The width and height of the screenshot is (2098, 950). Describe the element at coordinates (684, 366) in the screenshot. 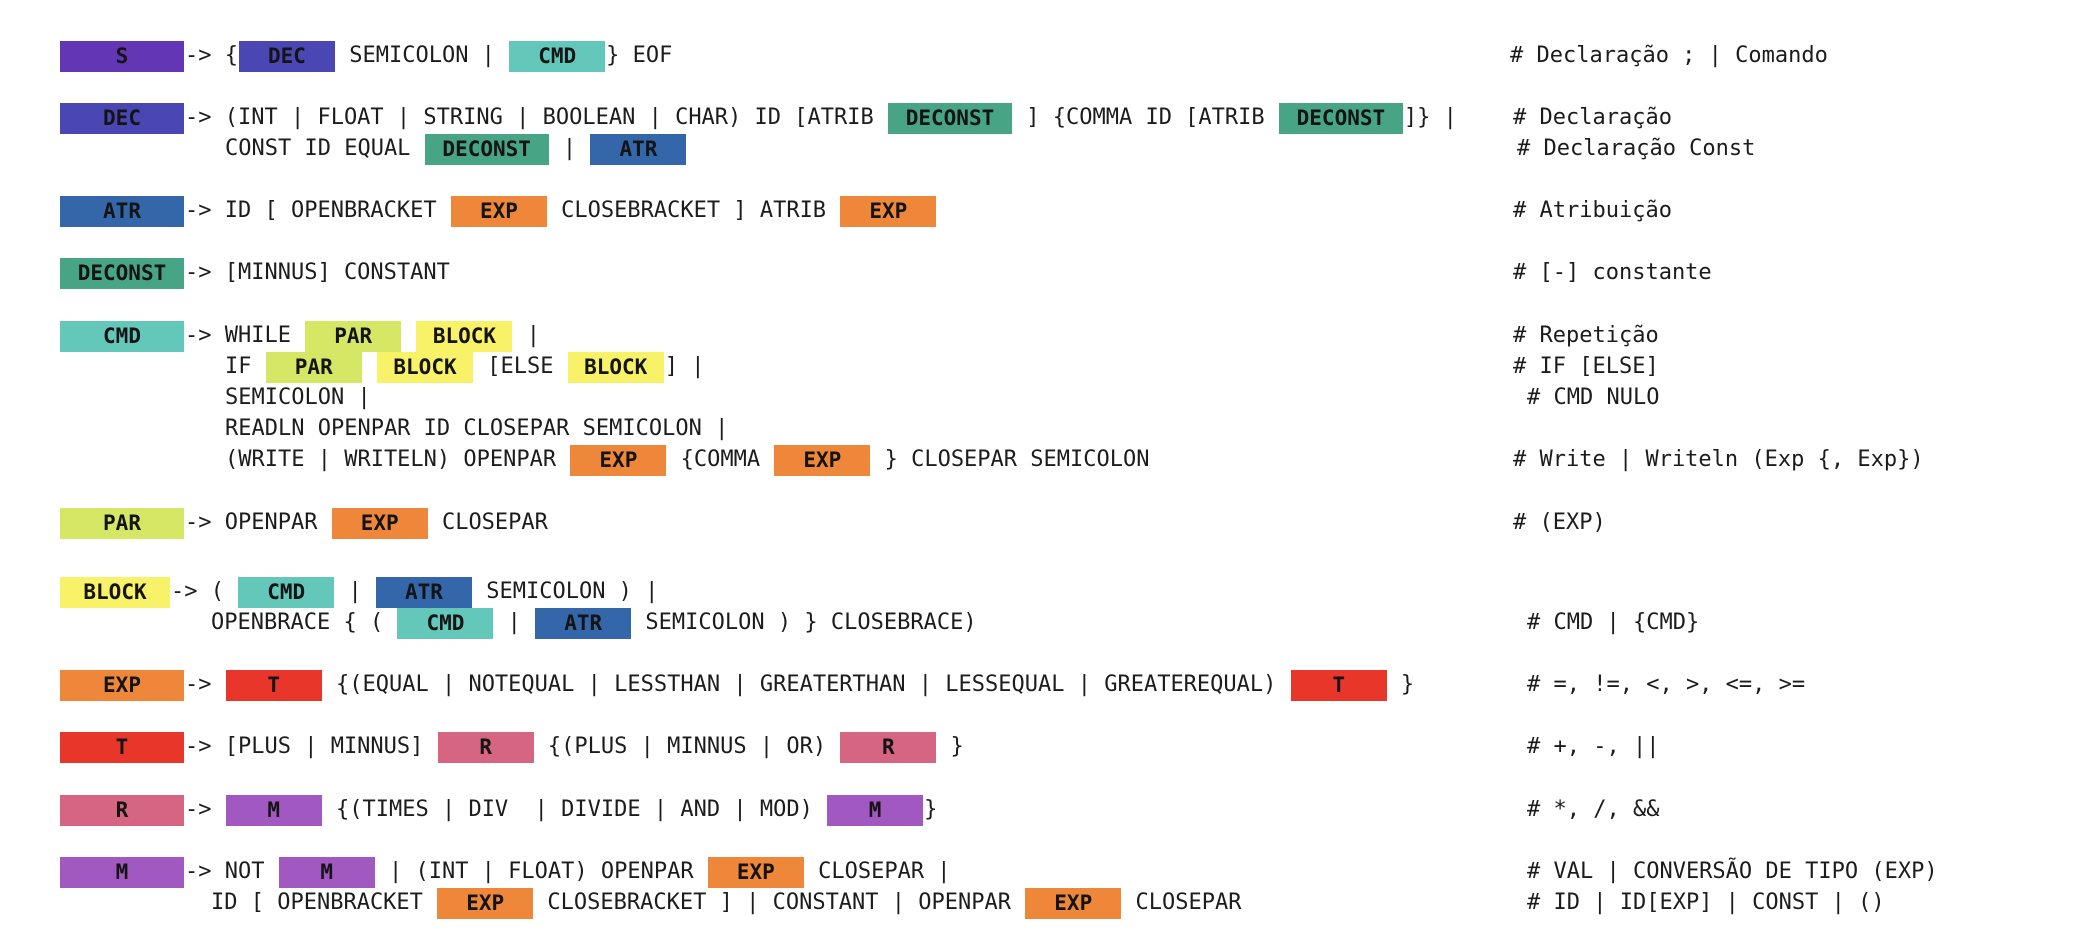

I see `production-text: ] |` at that location.